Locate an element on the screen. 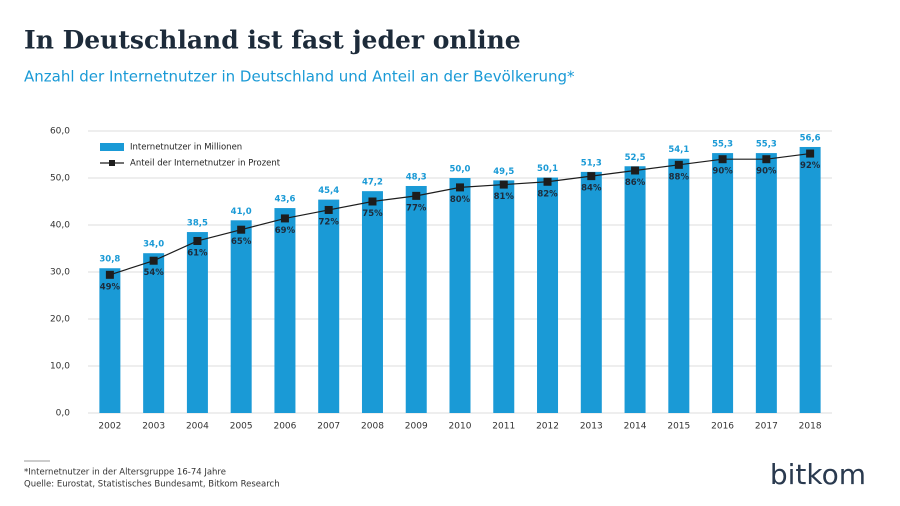  line-value-label: 75% is located at coordinates (372, 214).